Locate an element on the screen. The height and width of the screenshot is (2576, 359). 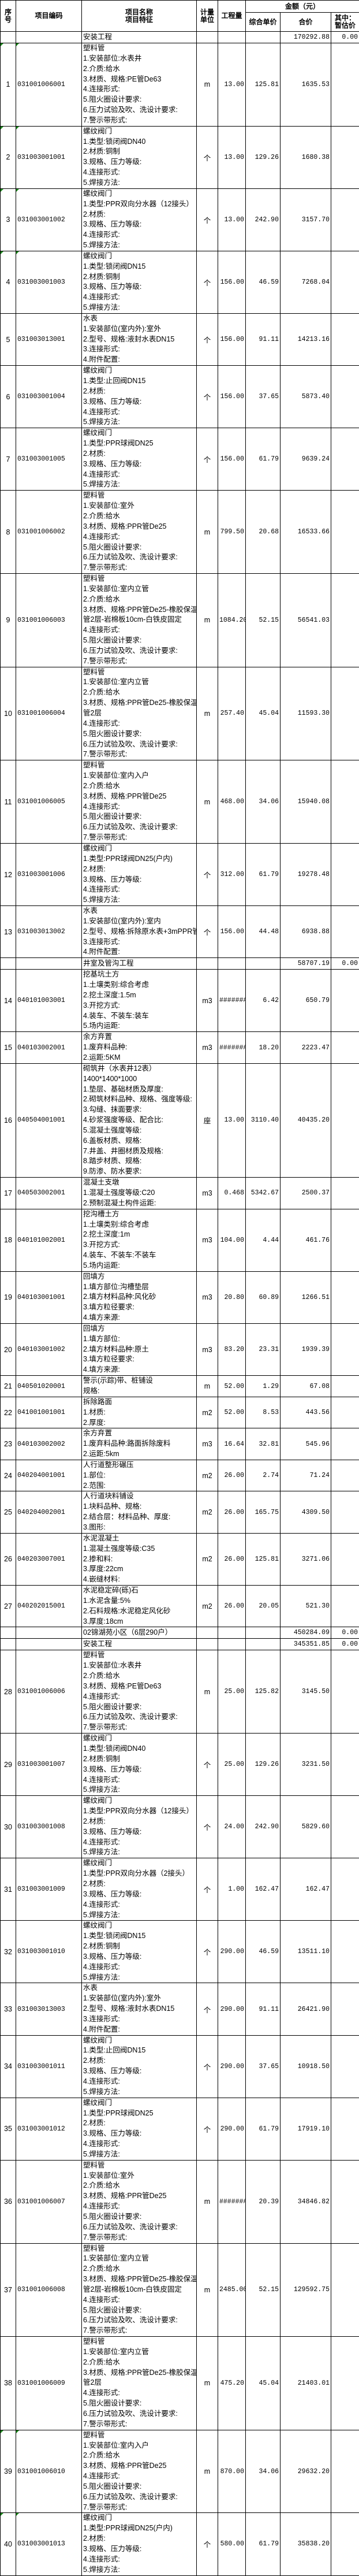
seq-cell: 1 is located at coordinates (8, 85).